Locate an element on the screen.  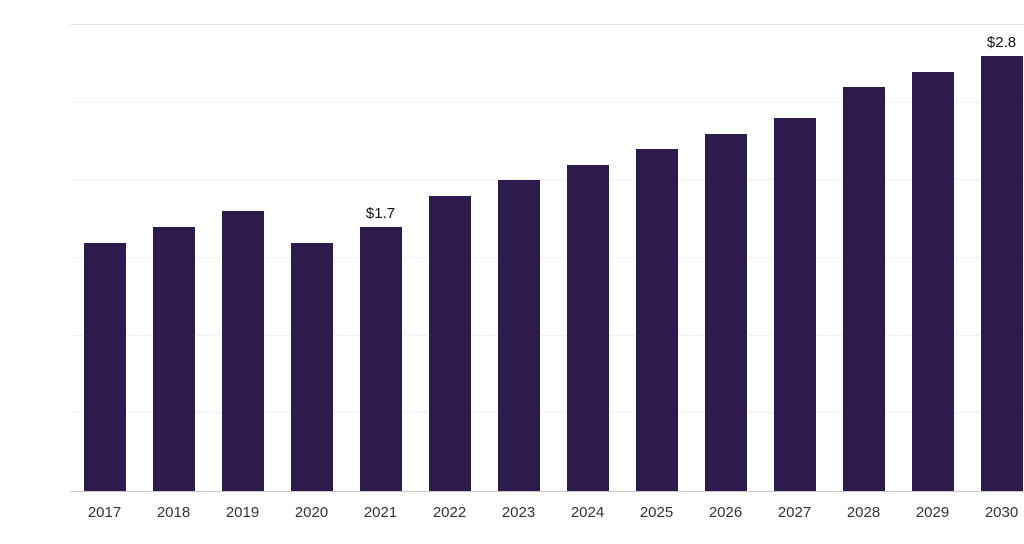
bar-column-2021: $1.7 is located at coordinates (380, 348).